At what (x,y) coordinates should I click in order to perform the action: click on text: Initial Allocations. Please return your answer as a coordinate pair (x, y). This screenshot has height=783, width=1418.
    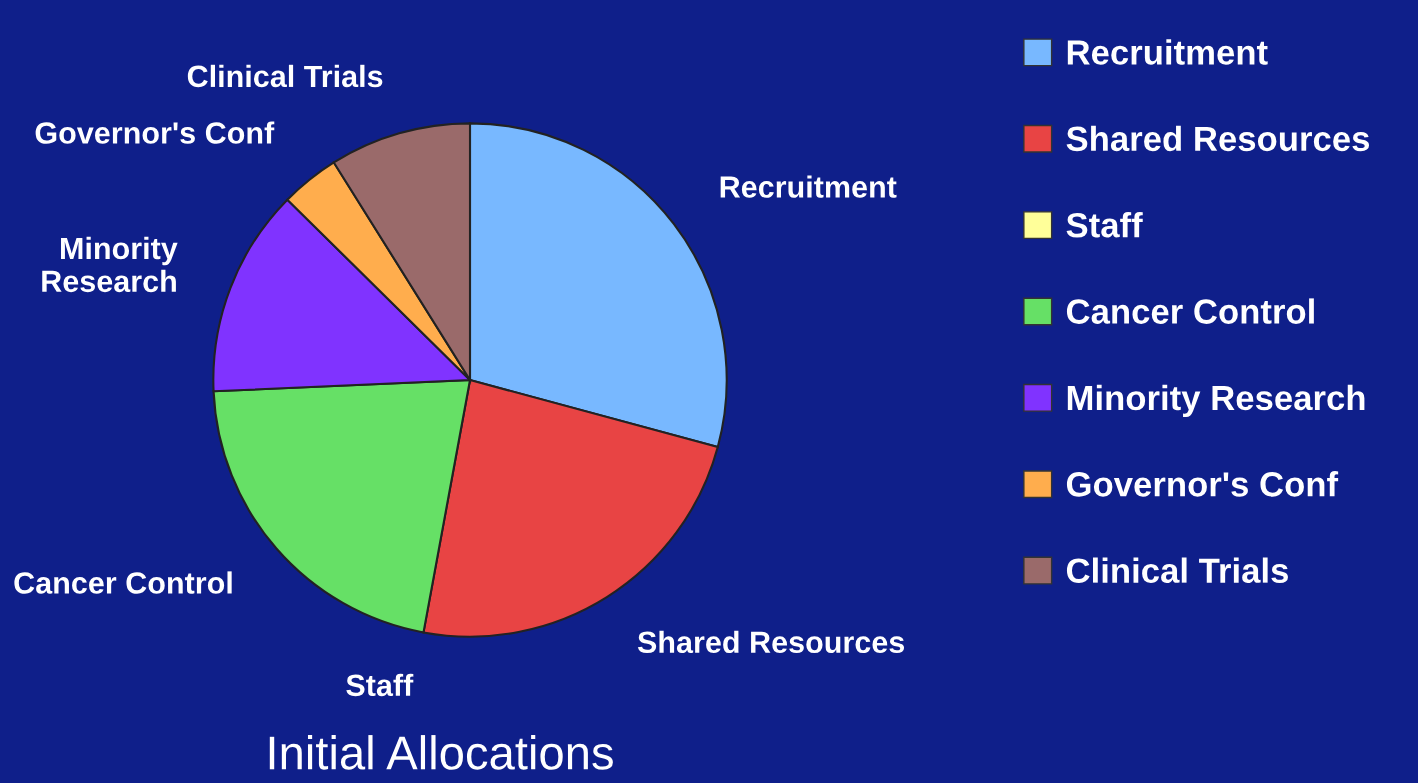
    Looking at the image, I should click on (441, 752).